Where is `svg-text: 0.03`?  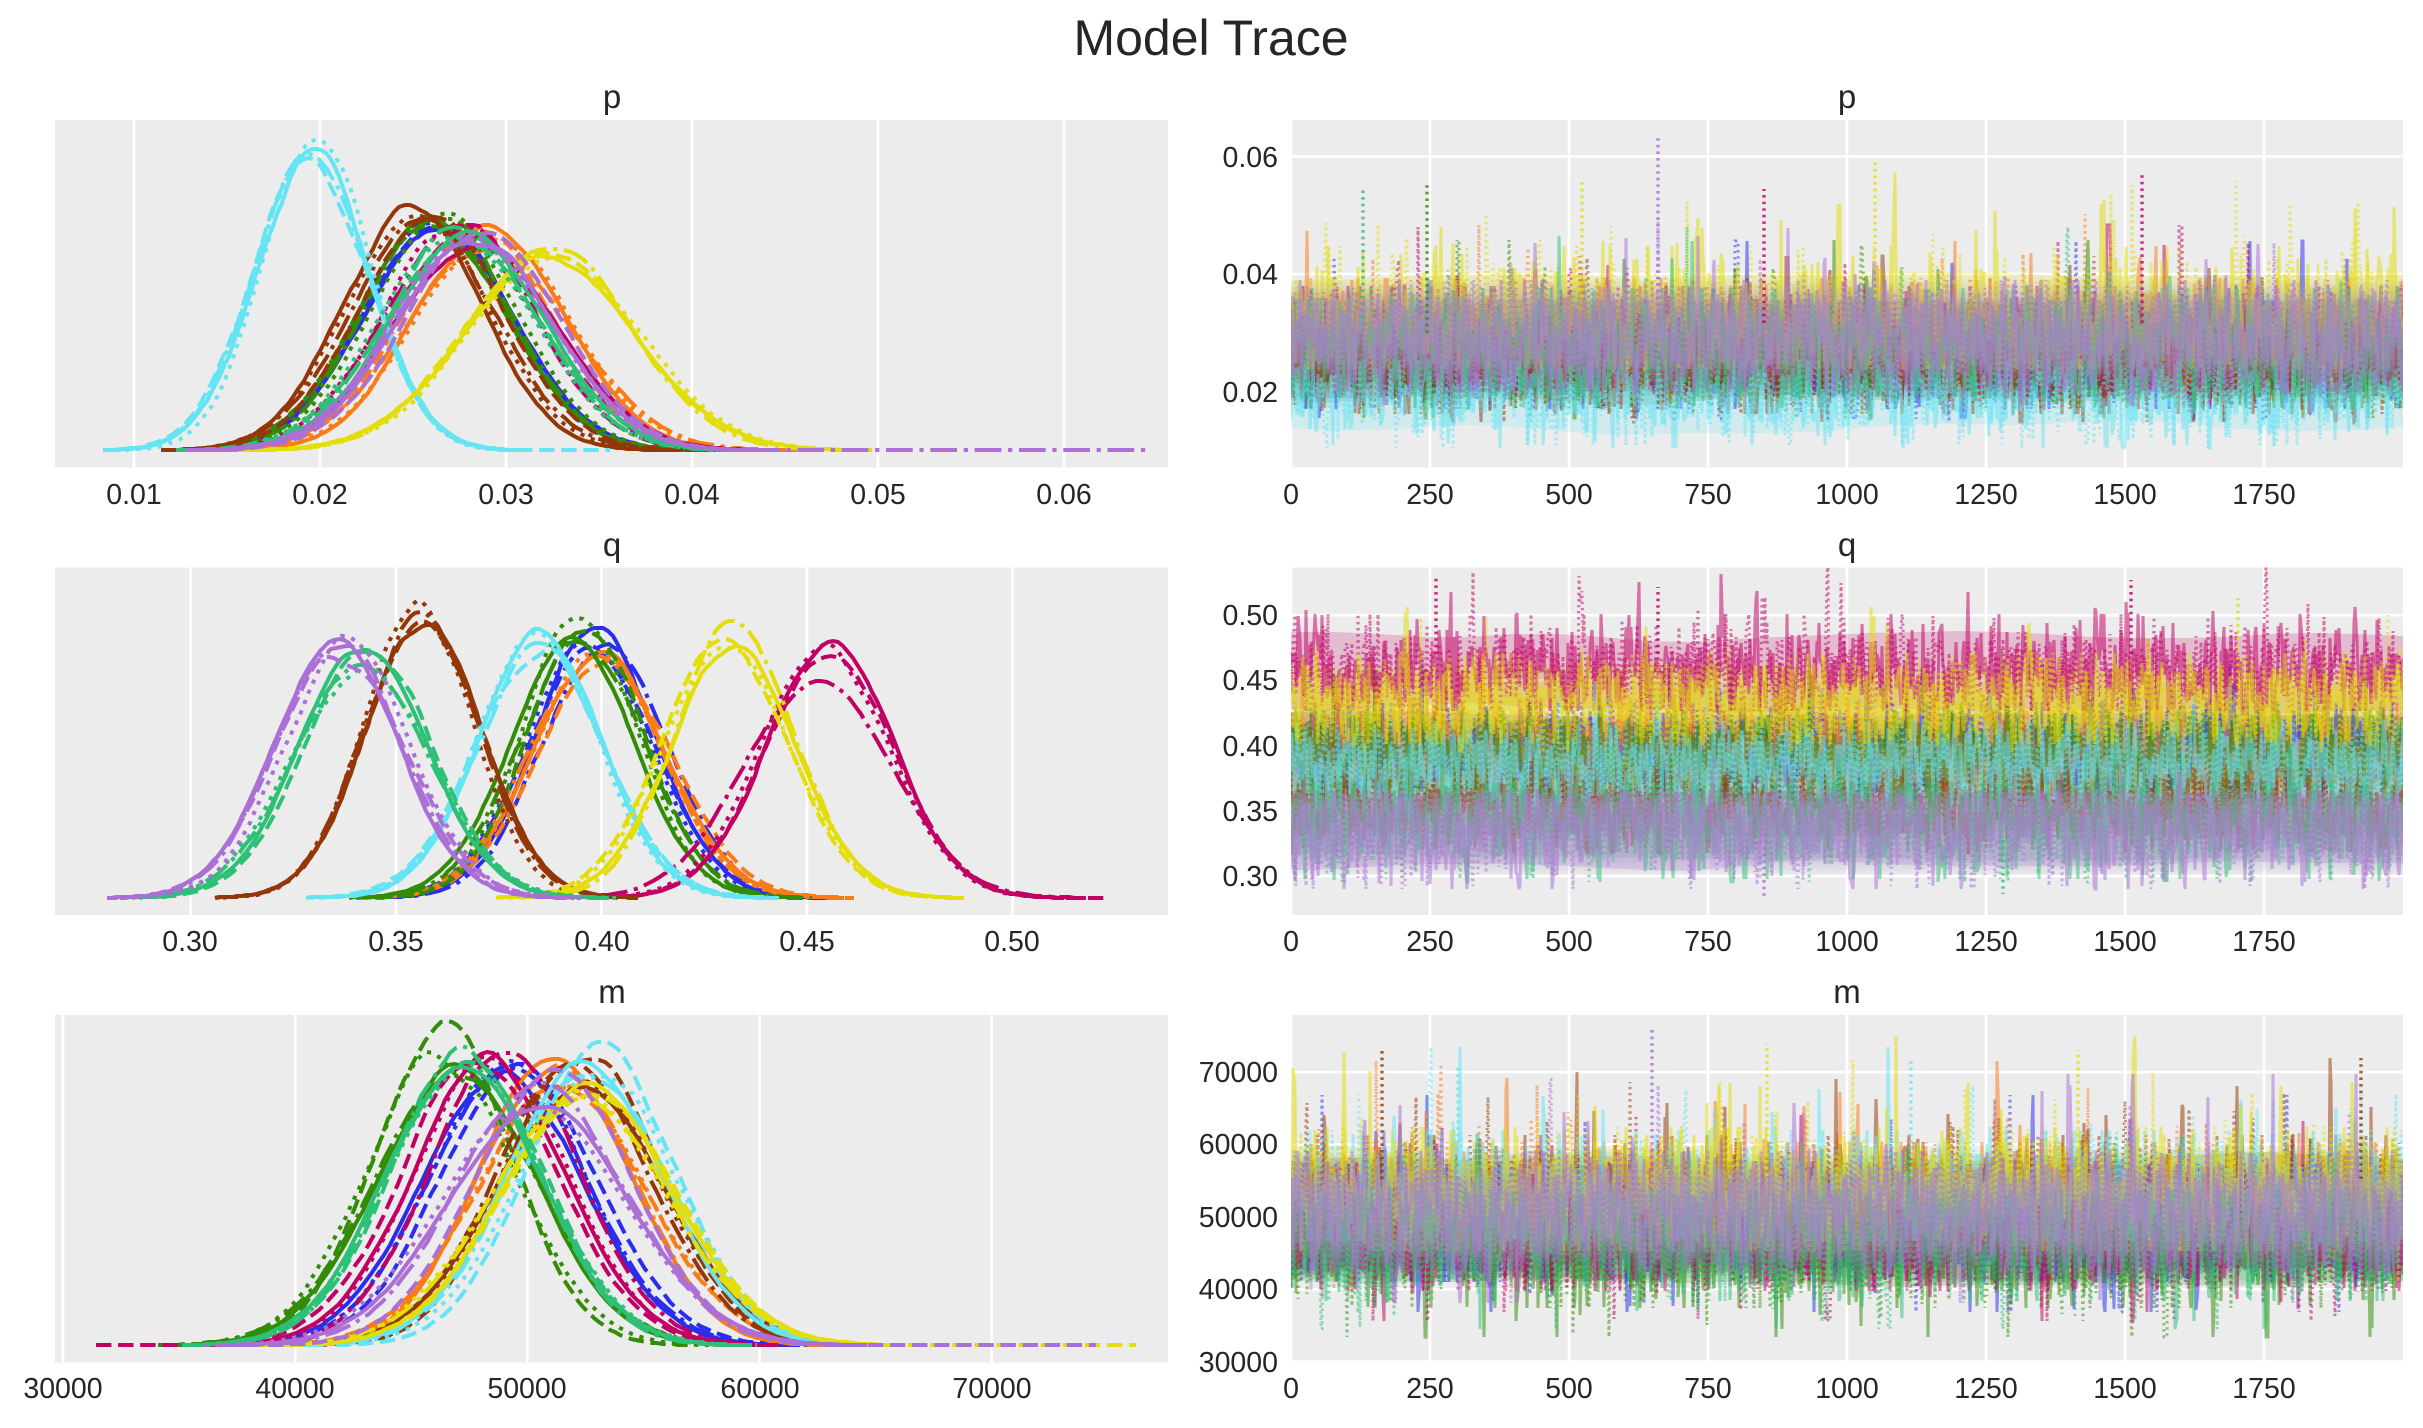 svg-text: 0.03 is located at coordinates (505, 495).